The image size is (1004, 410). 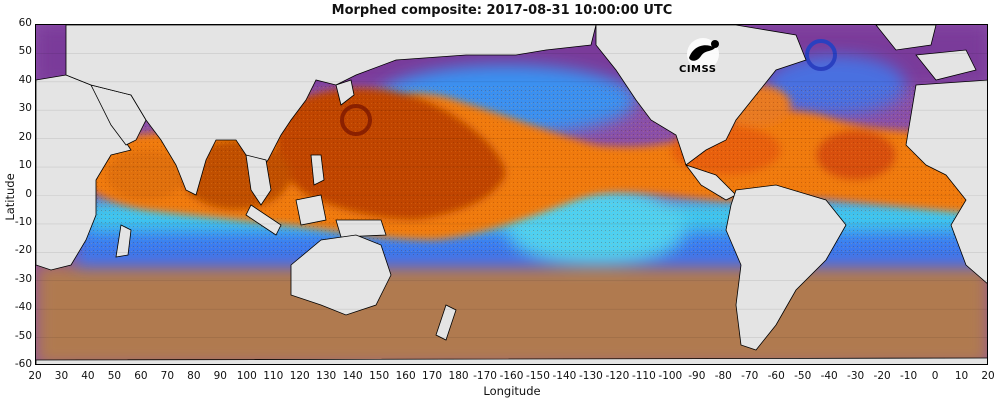 I want to click on y-axis-label: Latitude, so click(x=10, y=197).